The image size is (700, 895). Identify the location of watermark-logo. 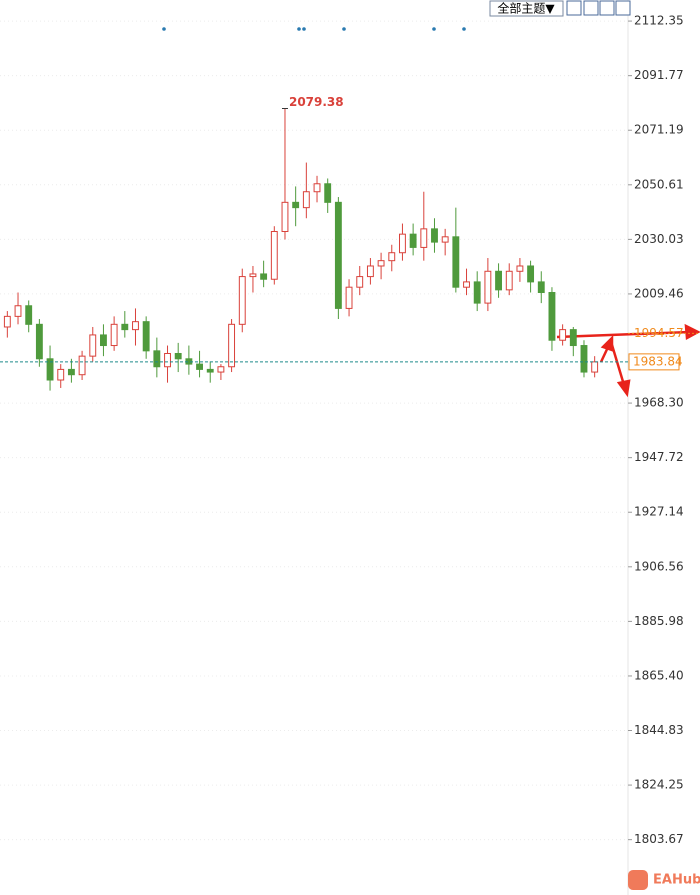
(638, 880).